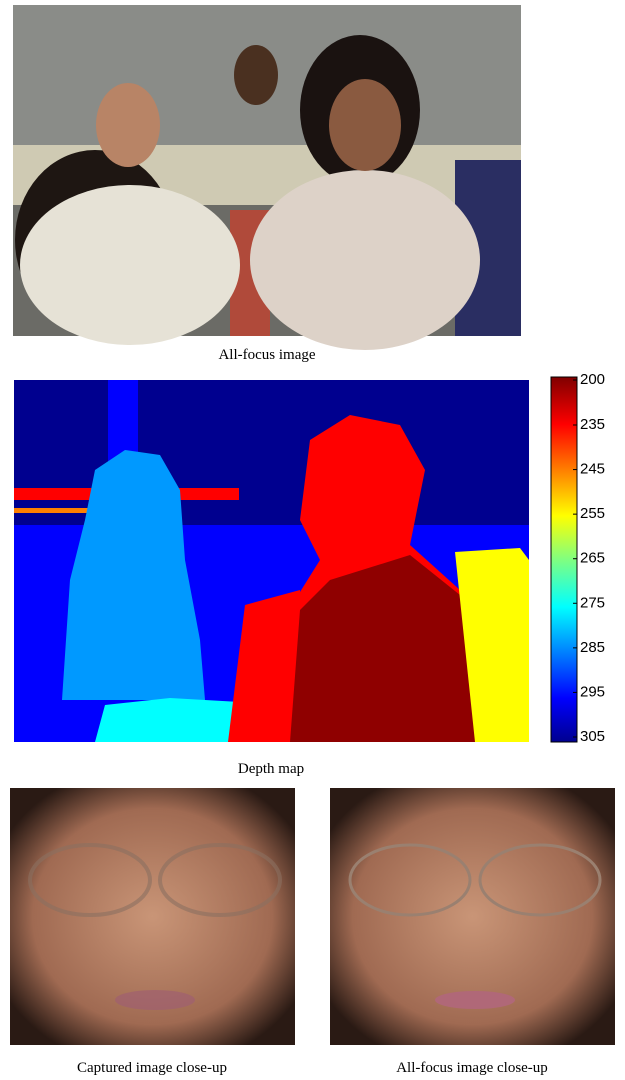 The width and height of the screenshot is (625, 1080). Describe the element at coordinates (592, 647) in the screenshot. I see `colorbar-tick-label: 285` at that location.